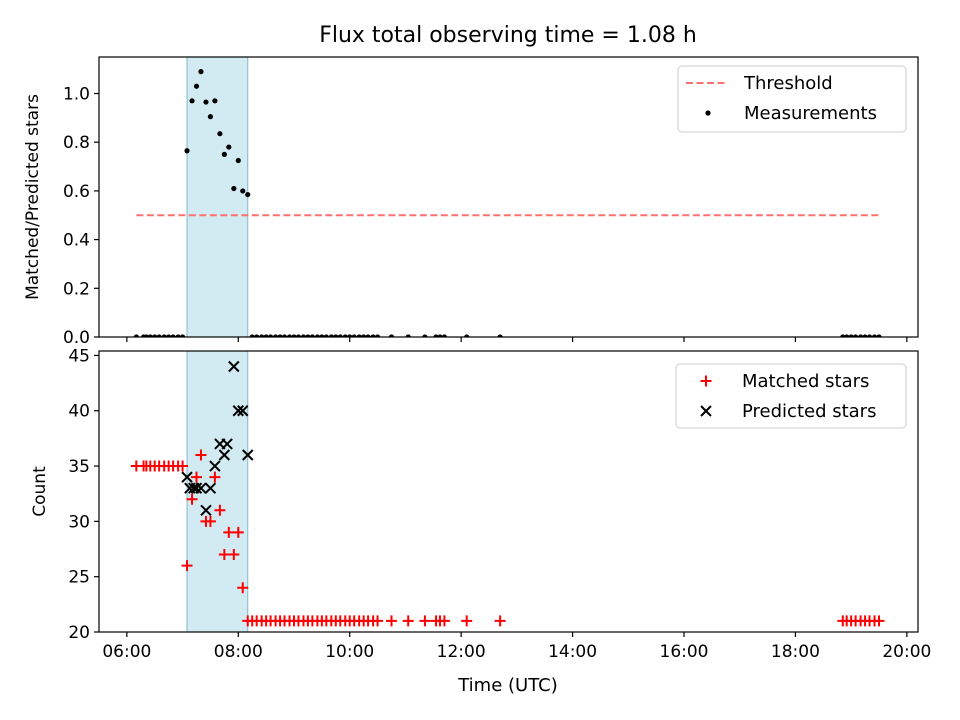  I want to click on y-tick-label: 0.2, so click(76, 289).